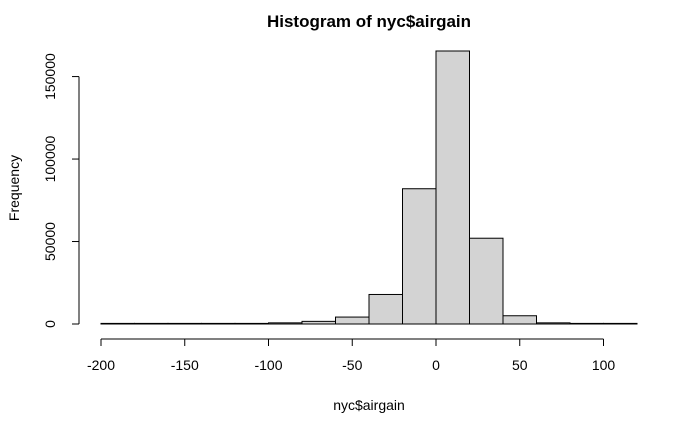 Image resolution: width=700 pixels, height=437 pixels. Describe the element at coordinates (50, 324) in the screenshot. I see `y-tick-label: 0` at that location.